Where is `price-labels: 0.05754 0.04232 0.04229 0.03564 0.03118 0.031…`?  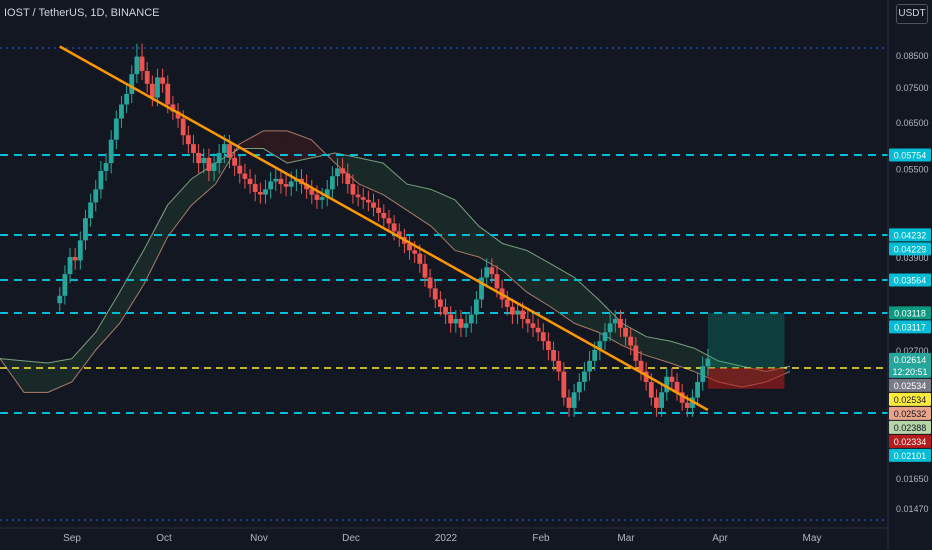 price-labels: 0.05754 0.04232 0.04229 0.03564 0.03118 0.031… is located at coordinates (910, 305).